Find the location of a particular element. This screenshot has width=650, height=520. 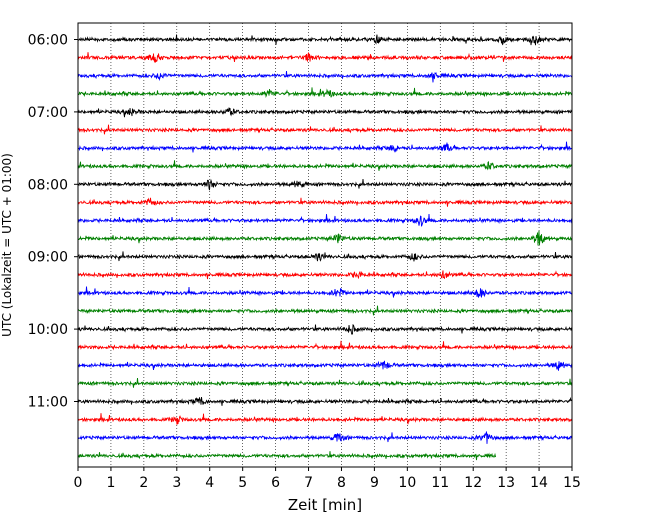

x-tick-label: 3 is located at coordinates (176, 483).